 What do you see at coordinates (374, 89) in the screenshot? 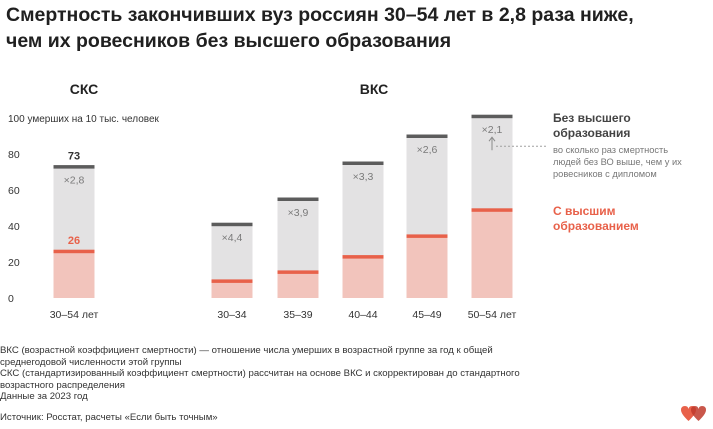
I see `panel-title-vks: ВКС` at bounding box center [374, 89].